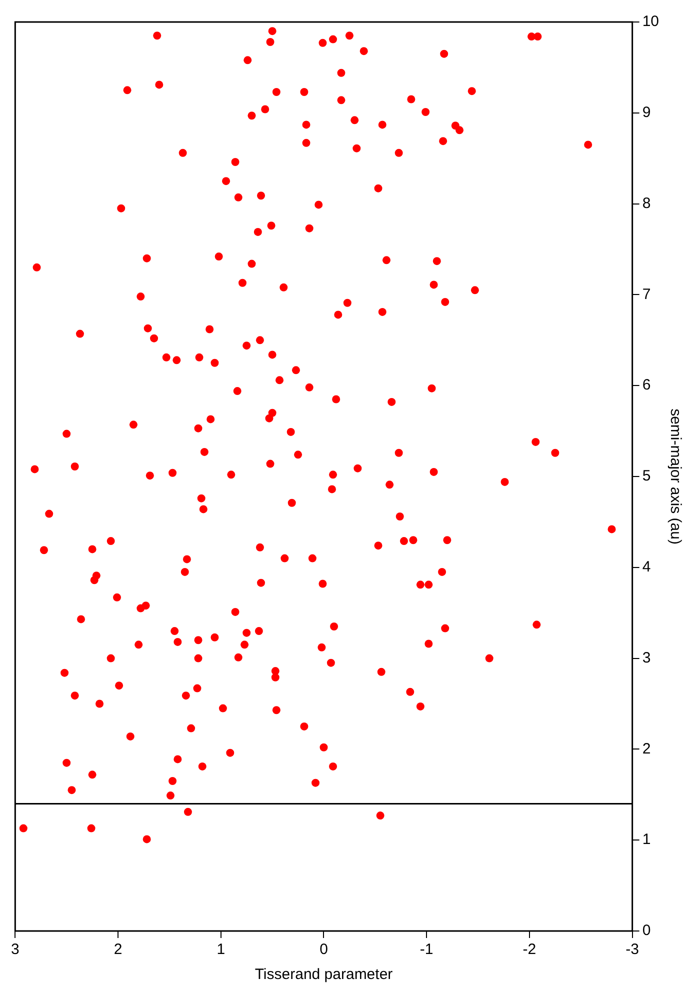 This screenshot has width=700, height=1000. Describe the element at coordinates (15, 949) in the screenshot. I see `x-tick-label: 3` at that location.